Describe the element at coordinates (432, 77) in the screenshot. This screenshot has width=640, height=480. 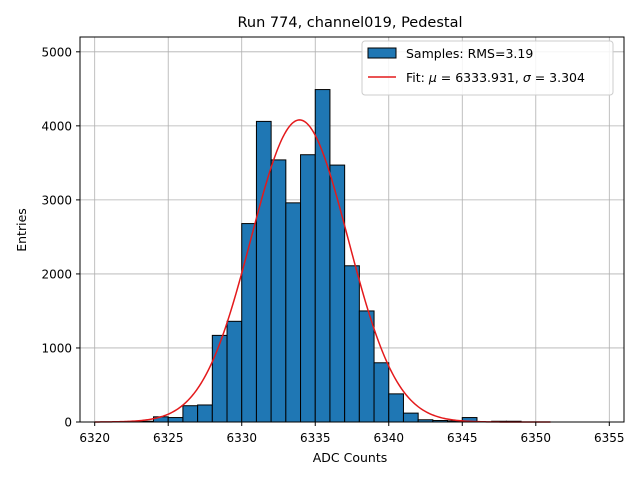
I see `legend-fit-mu-symbol: μ` at that location.